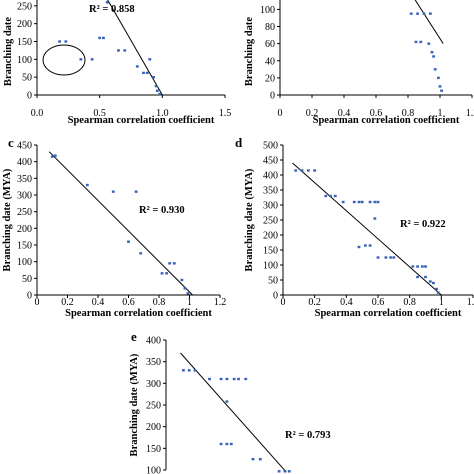  Describe the element at coordinates (440, 113) in the screenshot. I see `x-tick-label: 1` at that location.